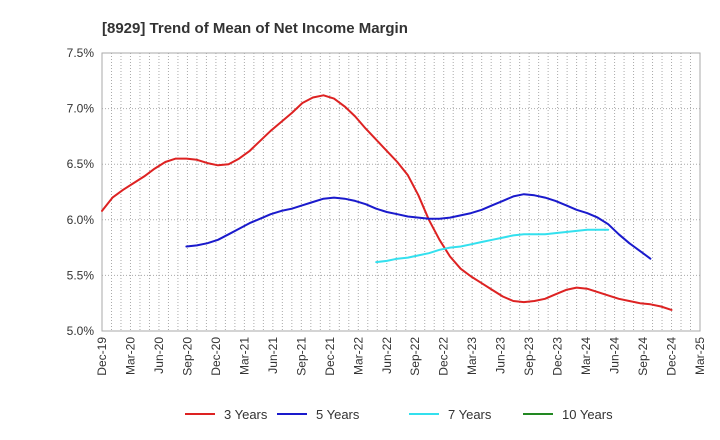 This screenshot has width=720, height=440. I want to click on legend-label: 7 Years, so click(470, 414).